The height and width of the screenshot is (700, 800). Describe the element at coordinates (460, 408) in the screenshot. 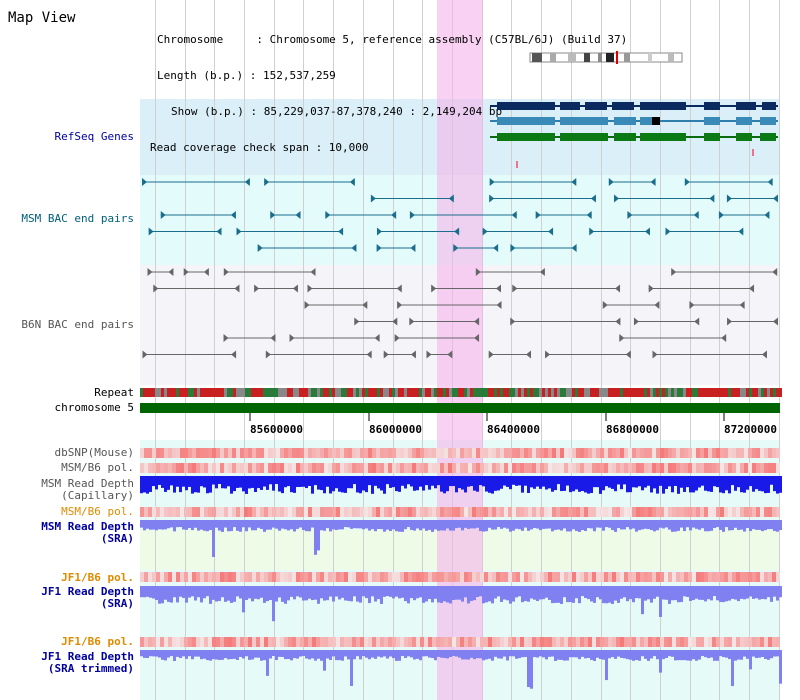

I see `chromosome-bar` at that location.